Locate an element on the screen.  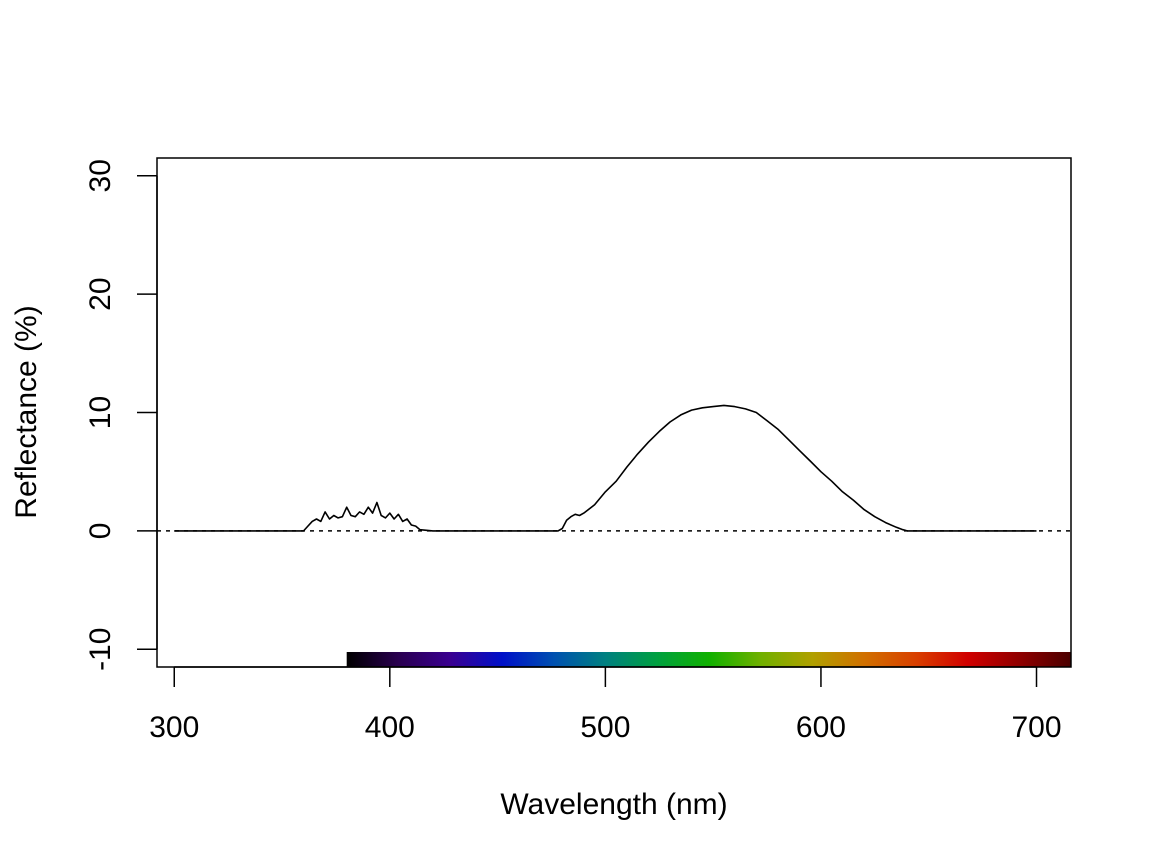
x-tick-label-500: 500 is located at coordinates (605, 727).